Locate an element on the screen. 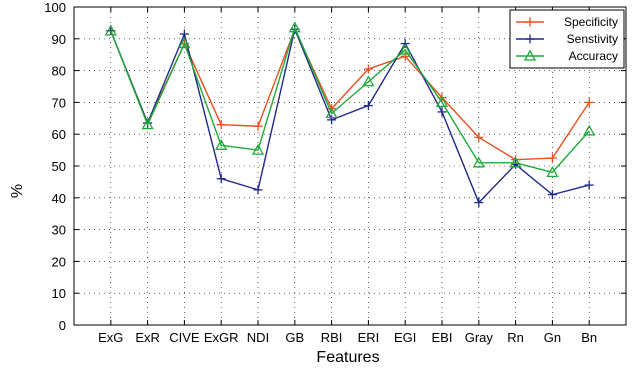 Image resolution: width=640 pixels, height=369 pixels. x-tick-label: CIVE is located at coordinates (184, 337).